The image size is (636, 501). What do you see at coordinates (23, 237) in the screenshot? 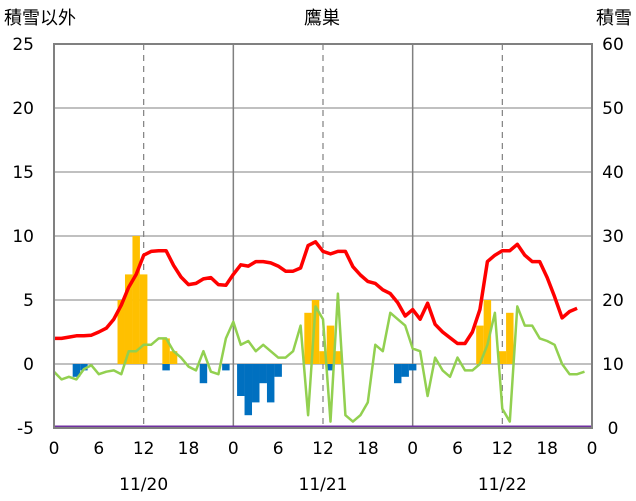
I see `left-tick-label: 10` at bounding box center [23, 237].